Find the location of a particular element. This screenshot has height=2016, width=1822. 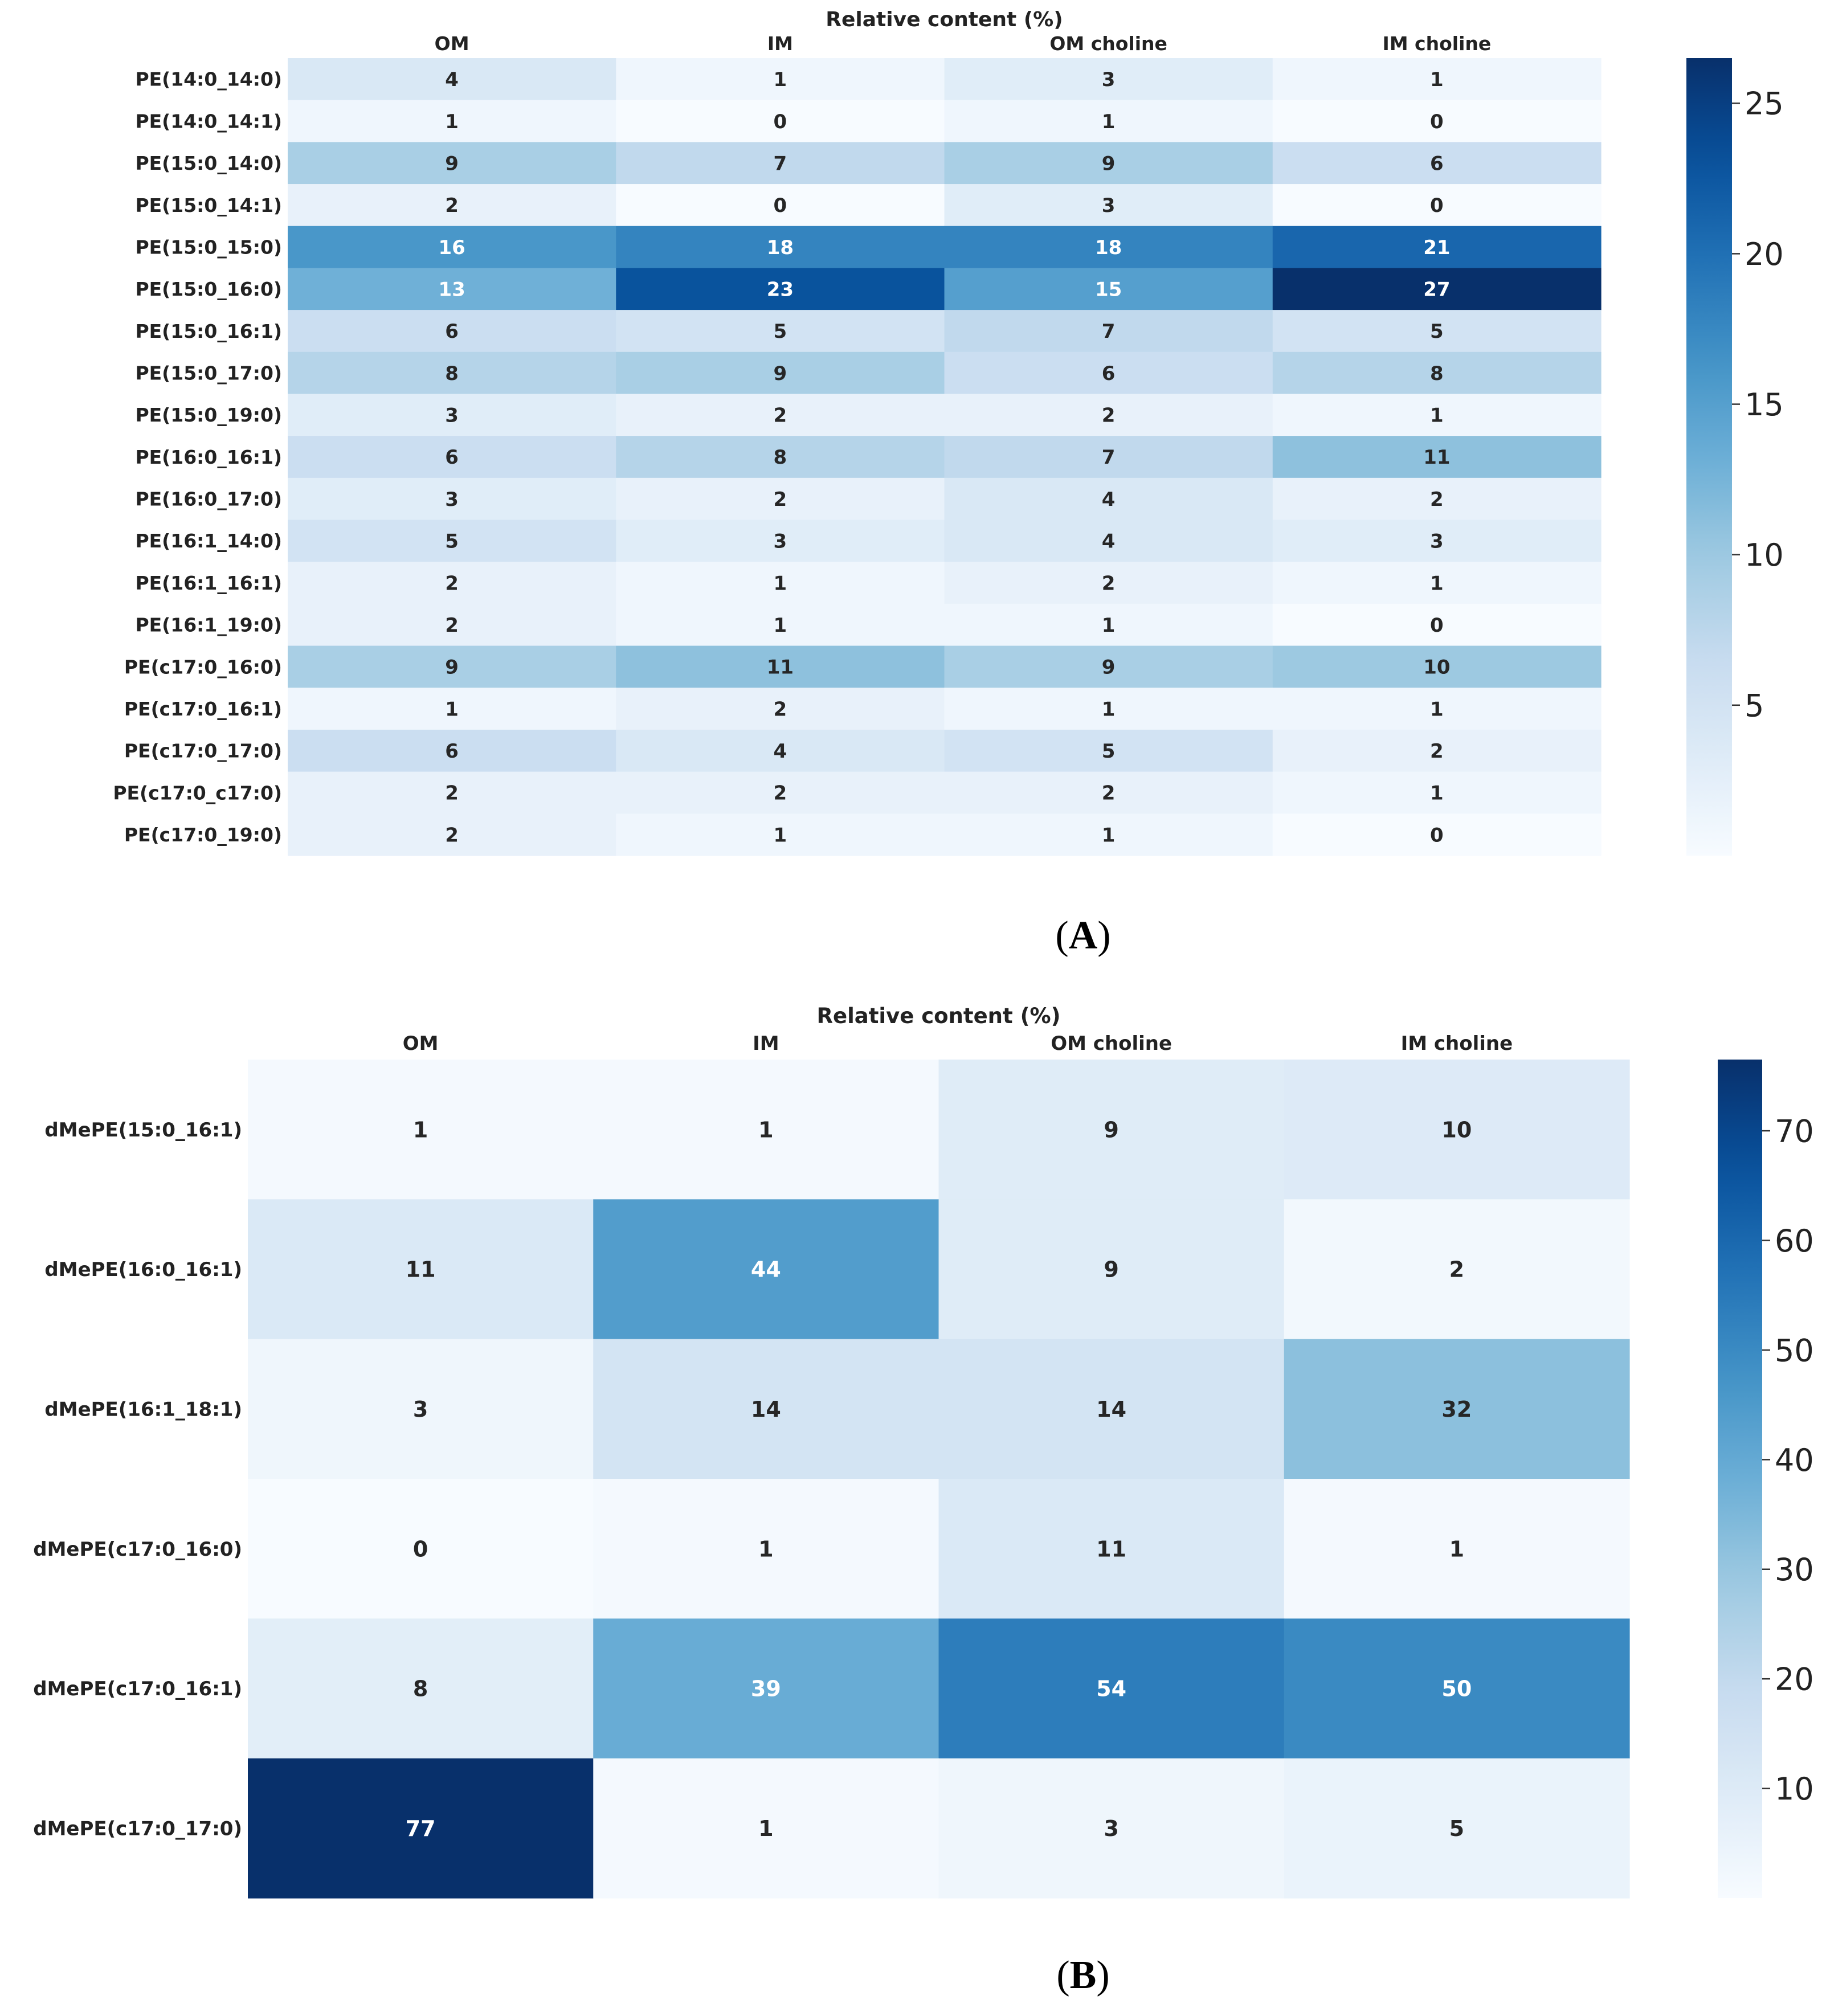

column-label: IM is located at coordinates (766, 1044).